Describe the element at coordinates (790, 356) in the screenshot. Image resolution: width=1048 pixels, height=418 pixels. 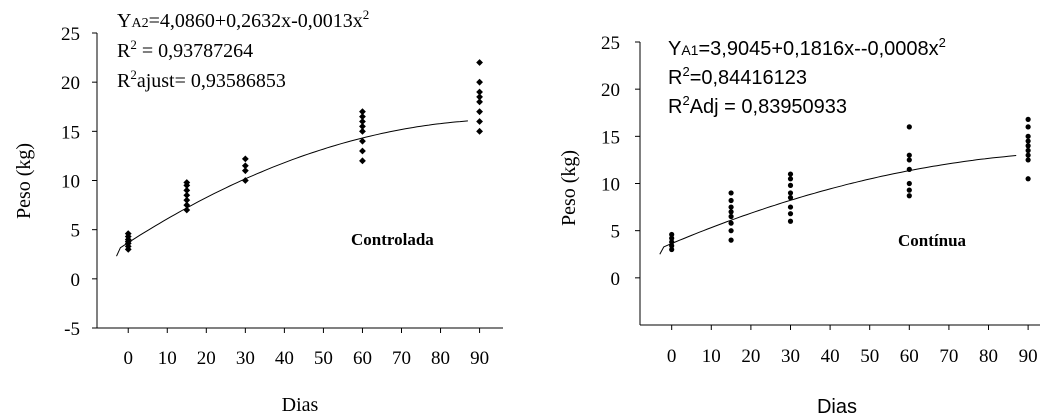
I see `x-tick-label: 30` at that location.